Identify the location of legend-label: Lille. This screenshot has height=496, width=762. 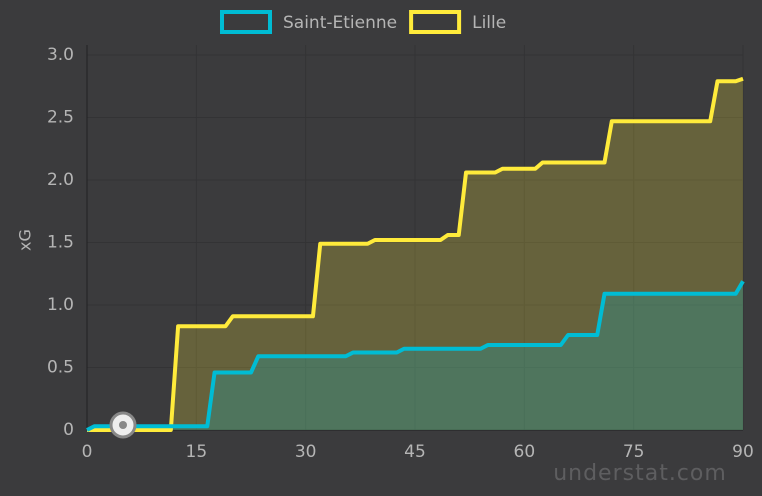
(489, 23).